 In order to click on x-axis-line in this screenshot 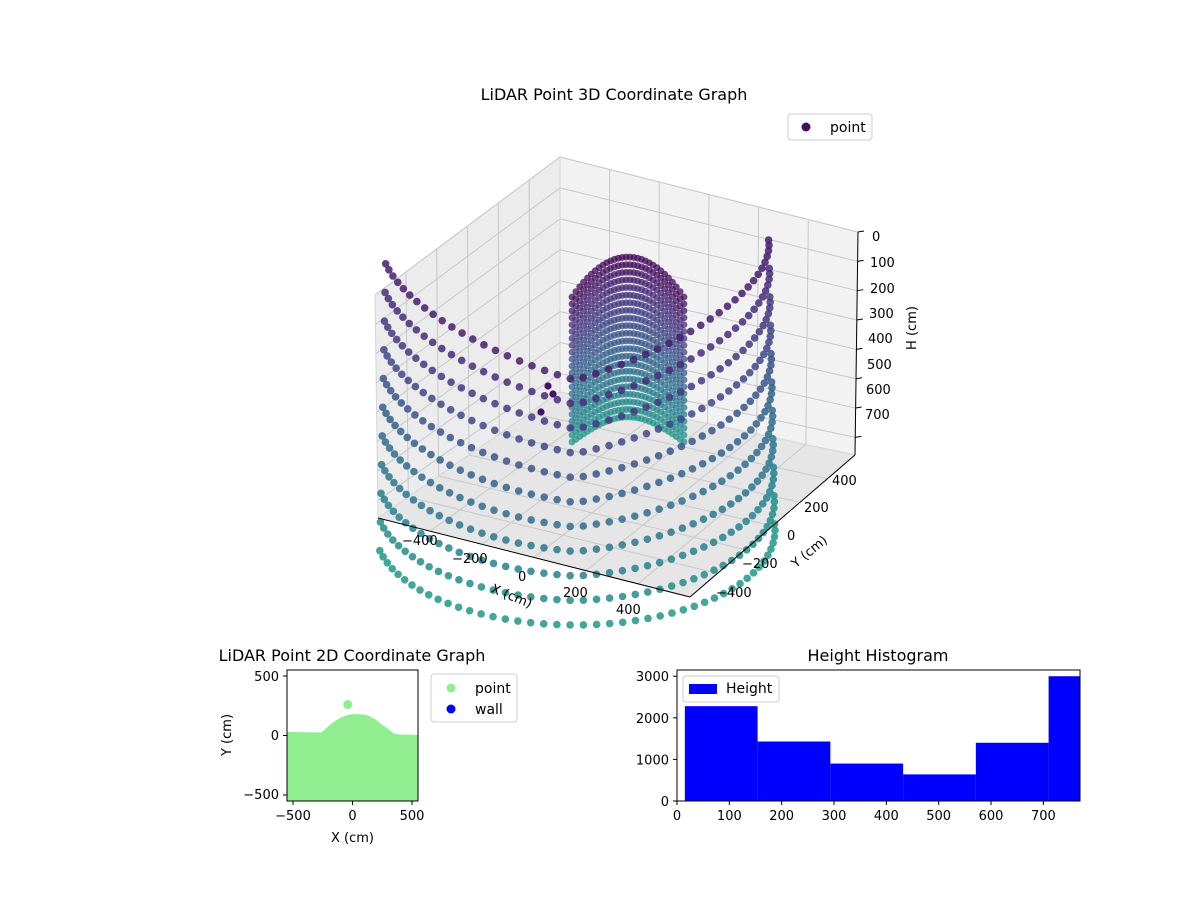, I will do `click(534, 557)`.